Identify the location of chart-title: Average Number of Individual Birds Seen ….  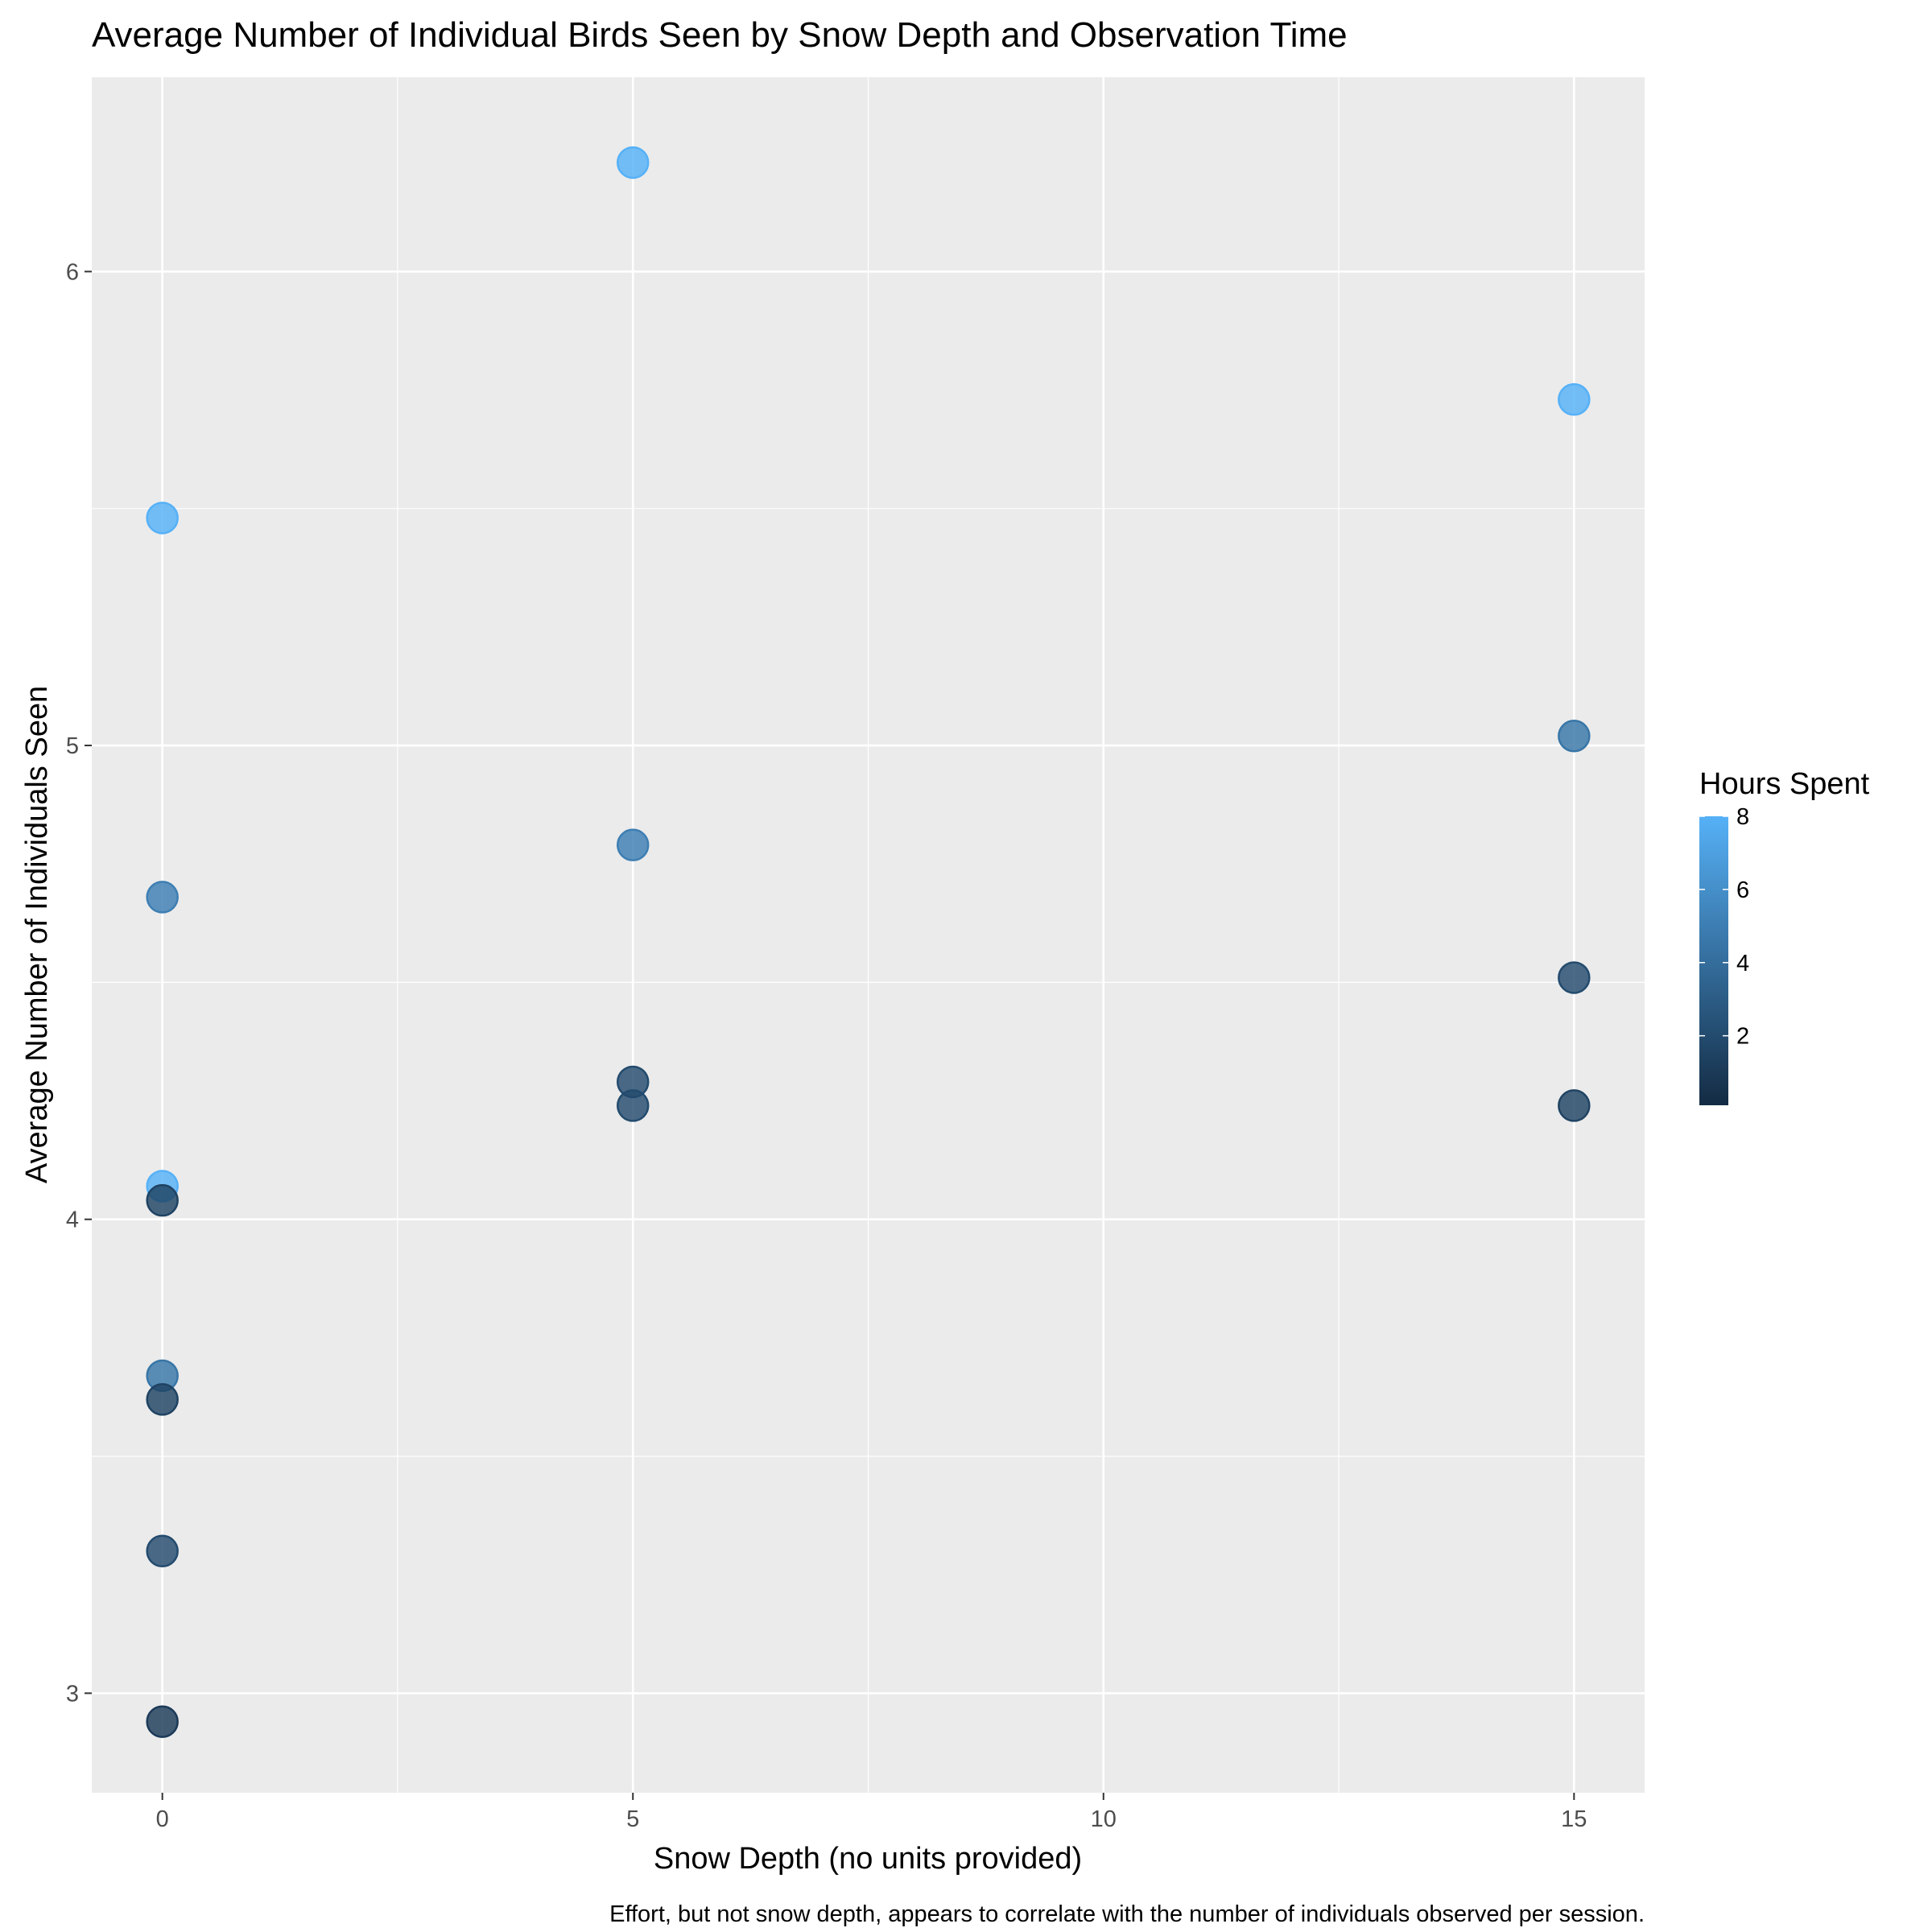
(720, 35).